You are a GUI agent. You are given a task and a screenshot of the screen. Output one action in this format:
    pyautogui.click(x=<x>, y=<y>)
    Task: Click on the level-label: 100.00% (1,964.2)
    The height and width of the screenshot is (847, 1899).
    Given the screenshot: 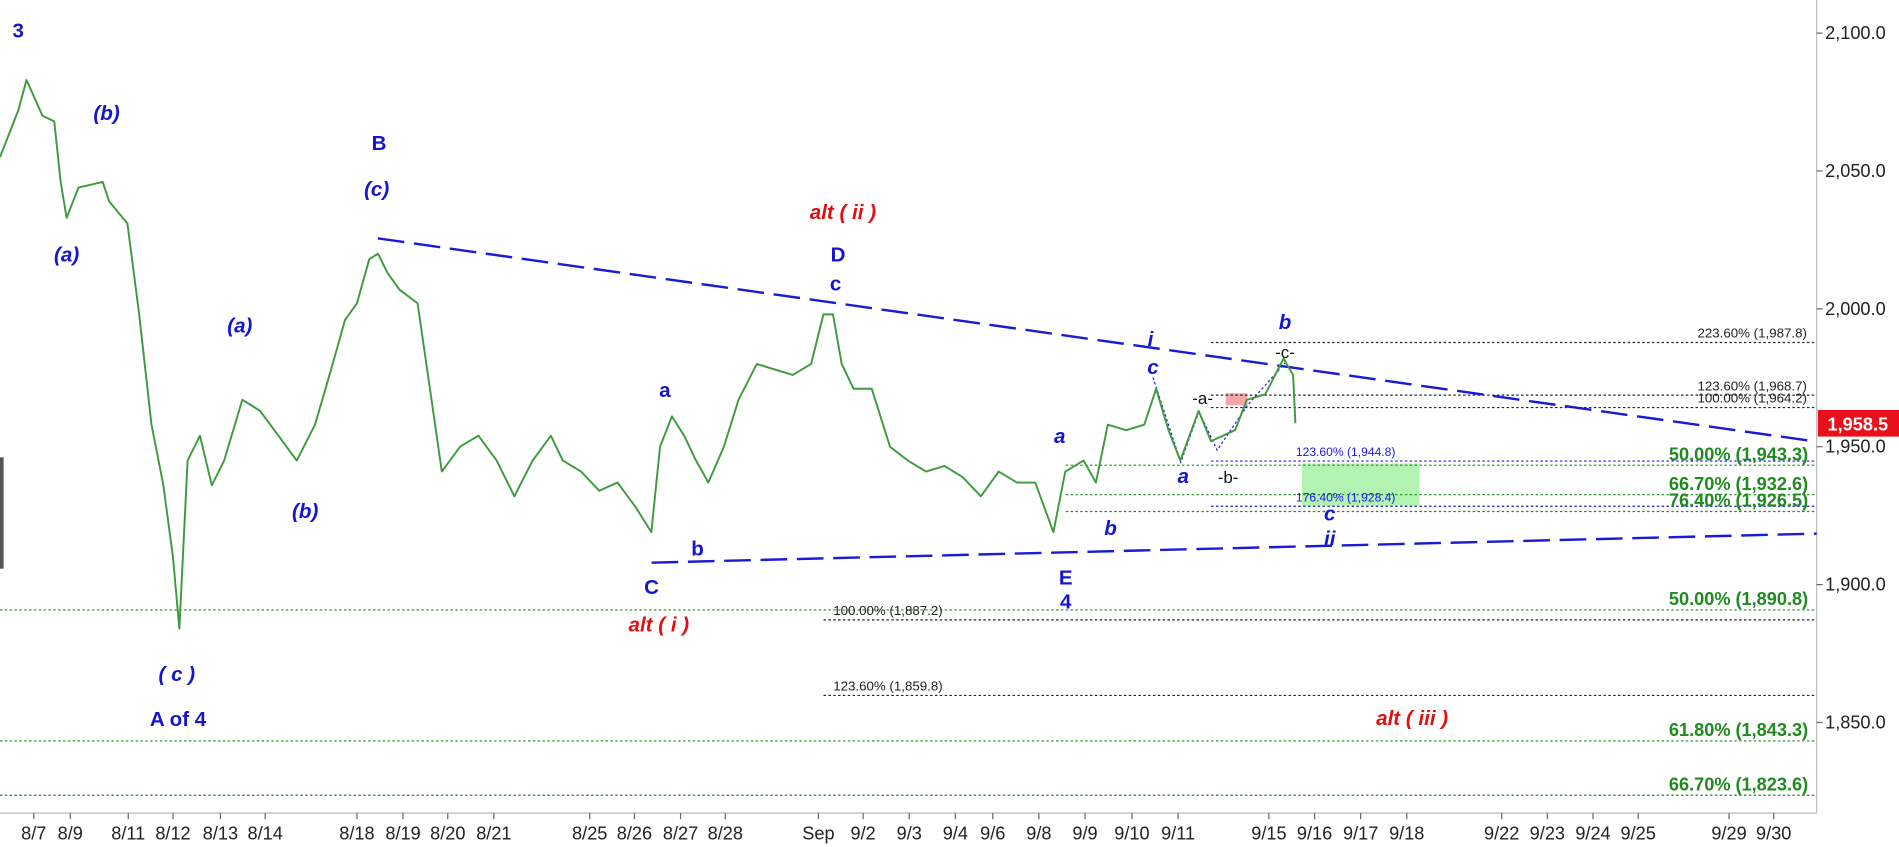 What is the action you would take?
    pyautogui.click(x=1751, y=398)
    